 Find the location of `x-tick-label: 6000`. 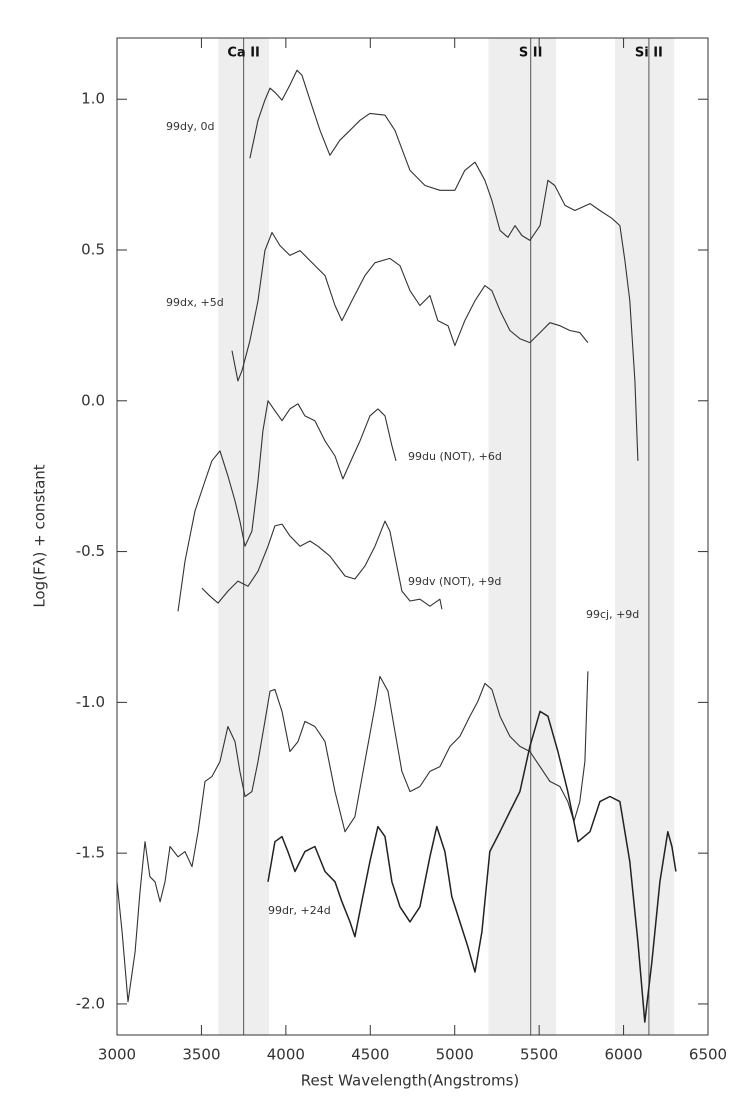

x-tick-label: 6000 is located at coordinates (623, 1055).